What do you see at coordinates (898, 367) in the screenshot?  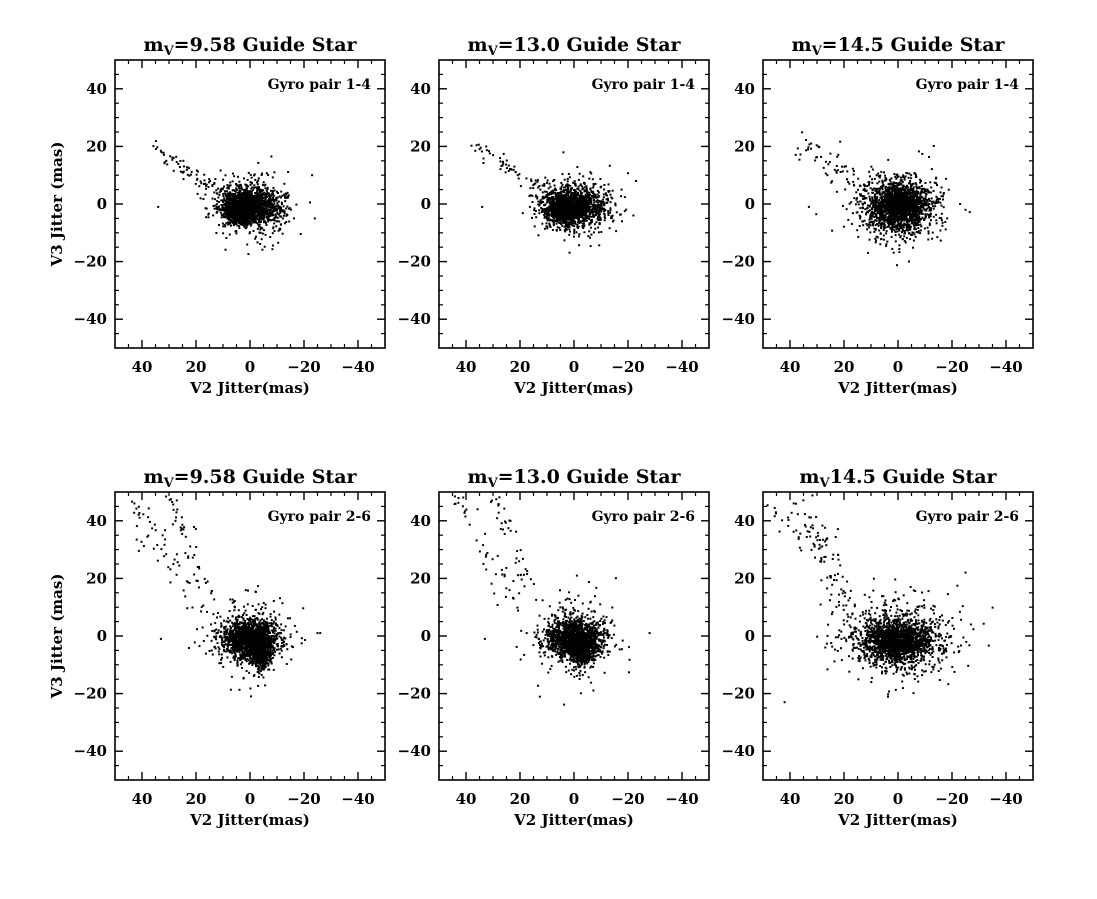 I see `x-tick-label: 0` at bounding box center [898, 367].